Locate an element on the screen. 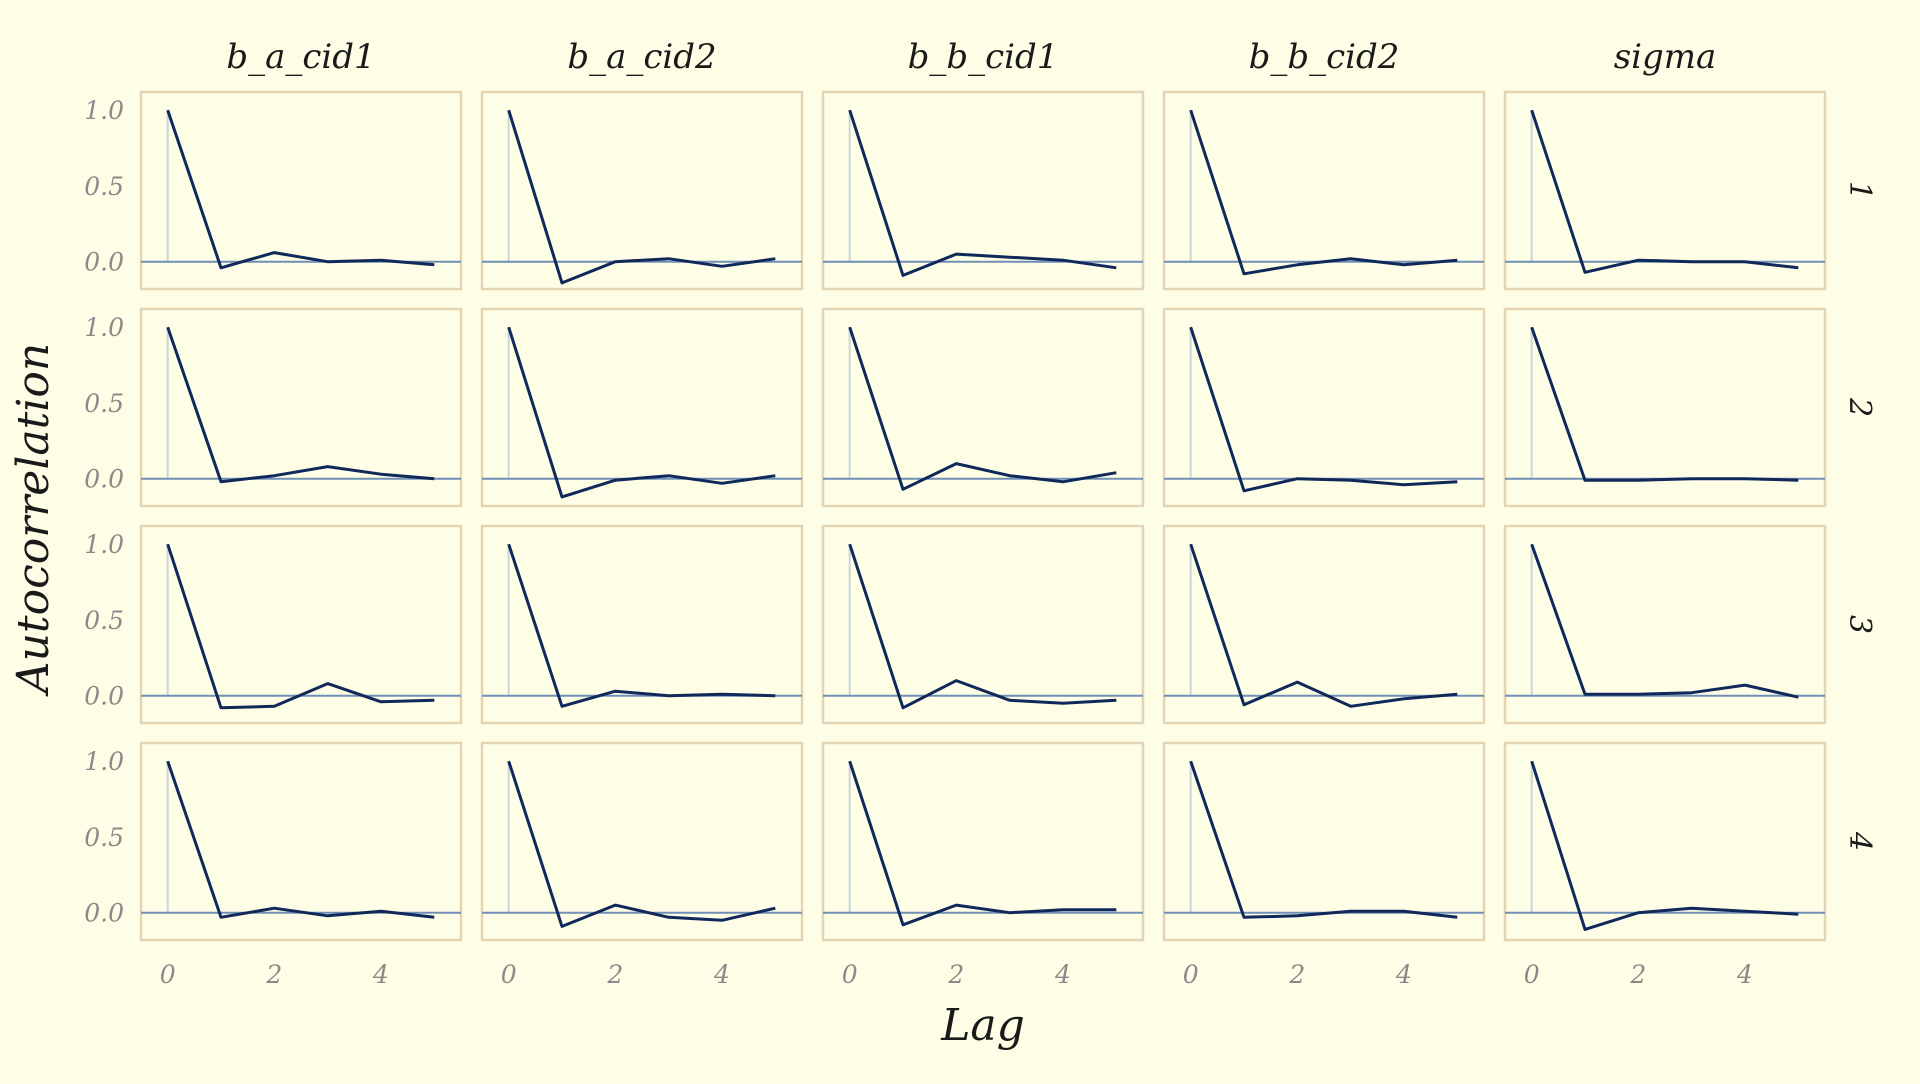  y-axis-title: Autocorrelation is located at coordinates (33, 520).